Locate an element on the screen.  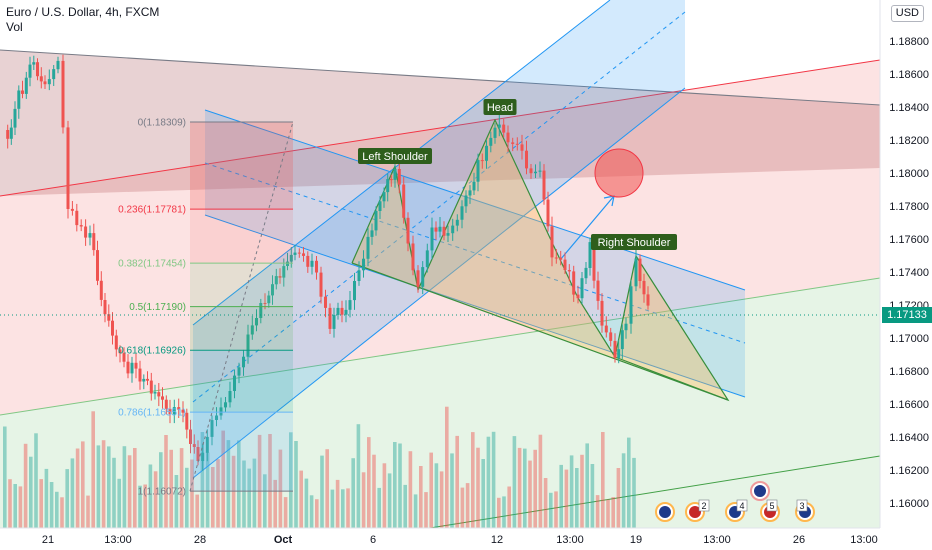
price-tick-label: 1.16200 is located at coordinates (909, 471).